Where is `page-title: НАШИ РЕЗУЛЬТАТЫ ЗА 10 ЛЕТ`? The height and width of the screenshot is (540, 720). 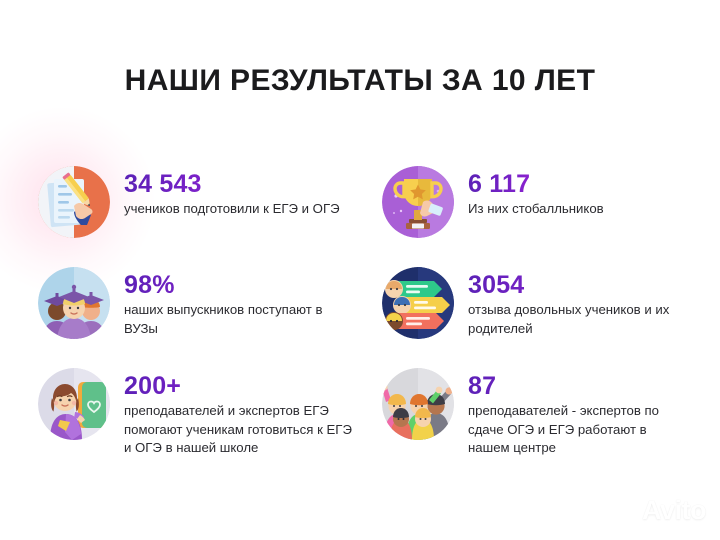
page-title: НАШИ РЕЗУЛЬТАТЫ ЗА 10 ЛЕТ is located at coordinates (360, 80).